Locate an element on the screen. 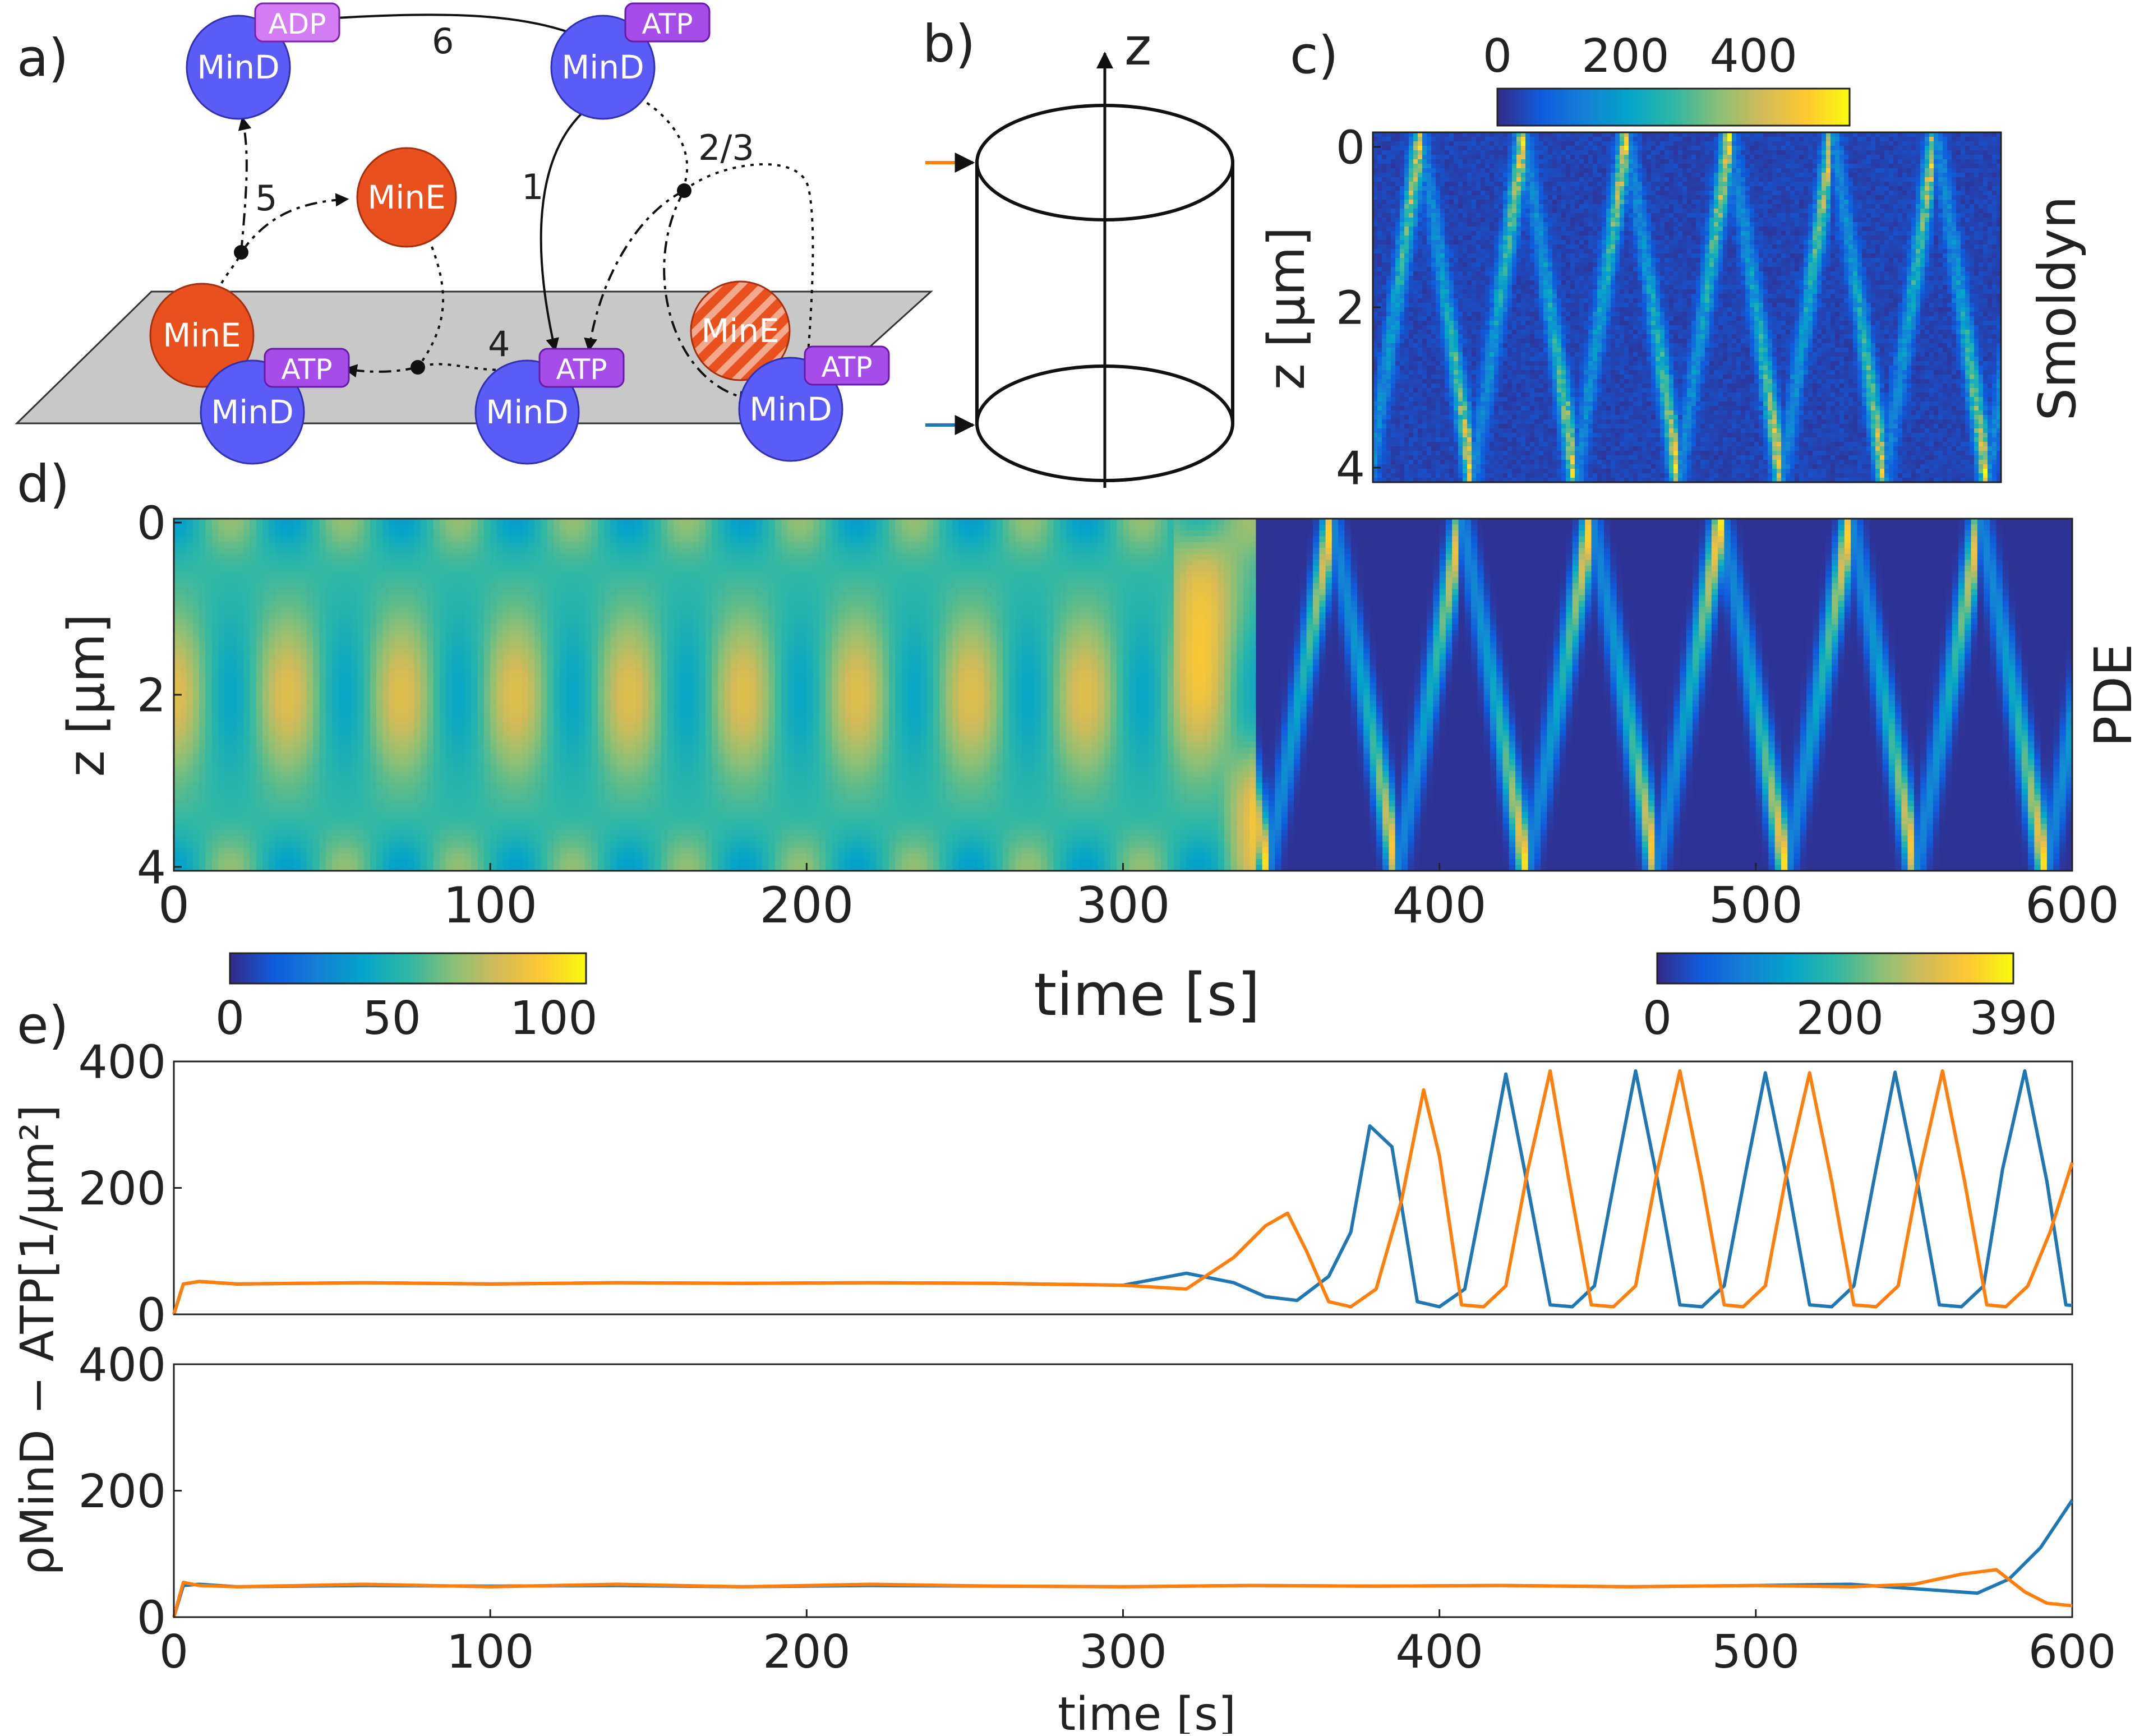 The width and height of the screenshot is (2144, 1736). reaction-label-5: 5 is located at coordinates (266, 198).